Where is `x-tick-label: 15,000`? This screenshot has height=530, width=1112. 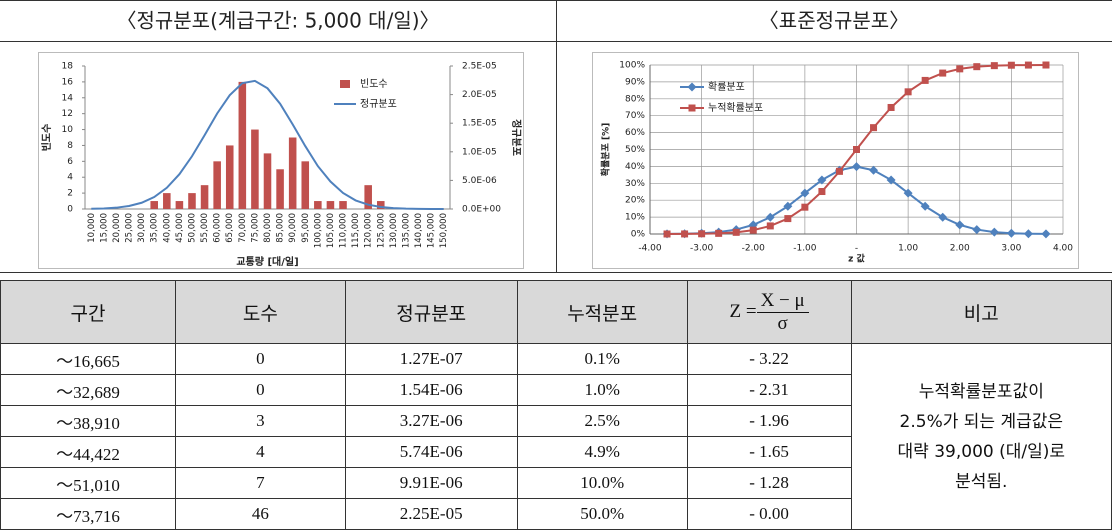 x-tick-label: 15,000 is located at coordinates (104, 228).